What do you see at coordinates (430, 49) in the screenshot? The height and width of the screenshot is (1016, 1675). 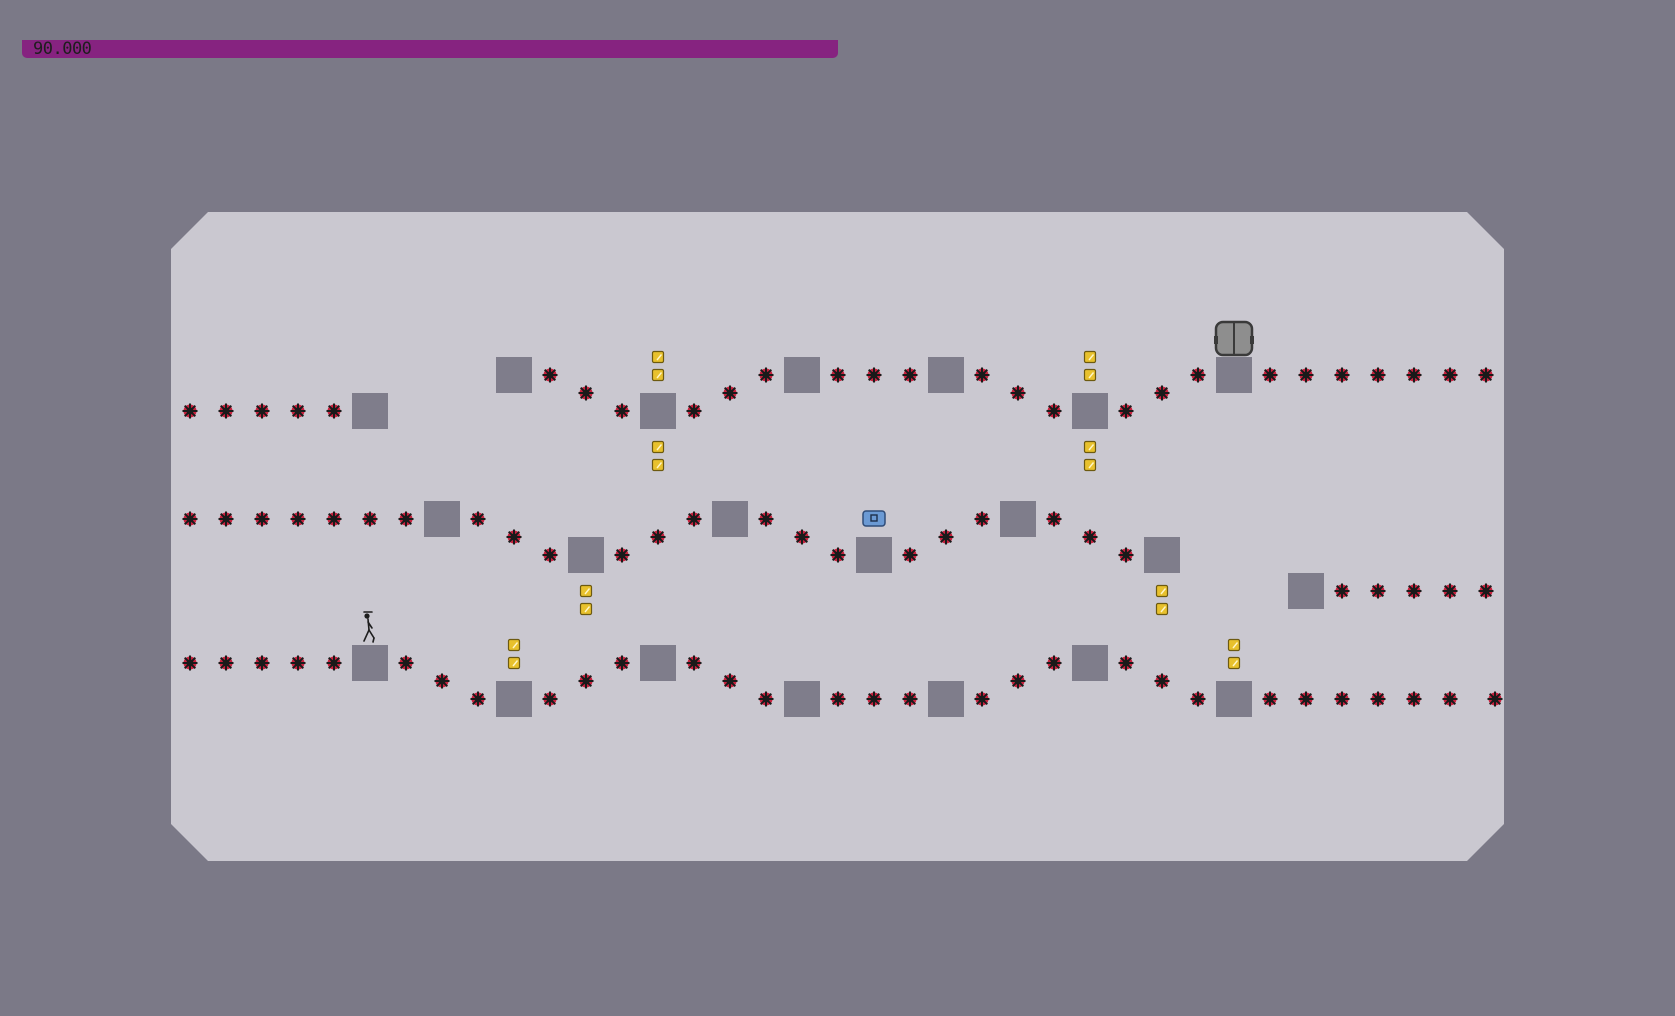 I see `time-remaining-bar: 90.000` at bounding box center [430, 49].